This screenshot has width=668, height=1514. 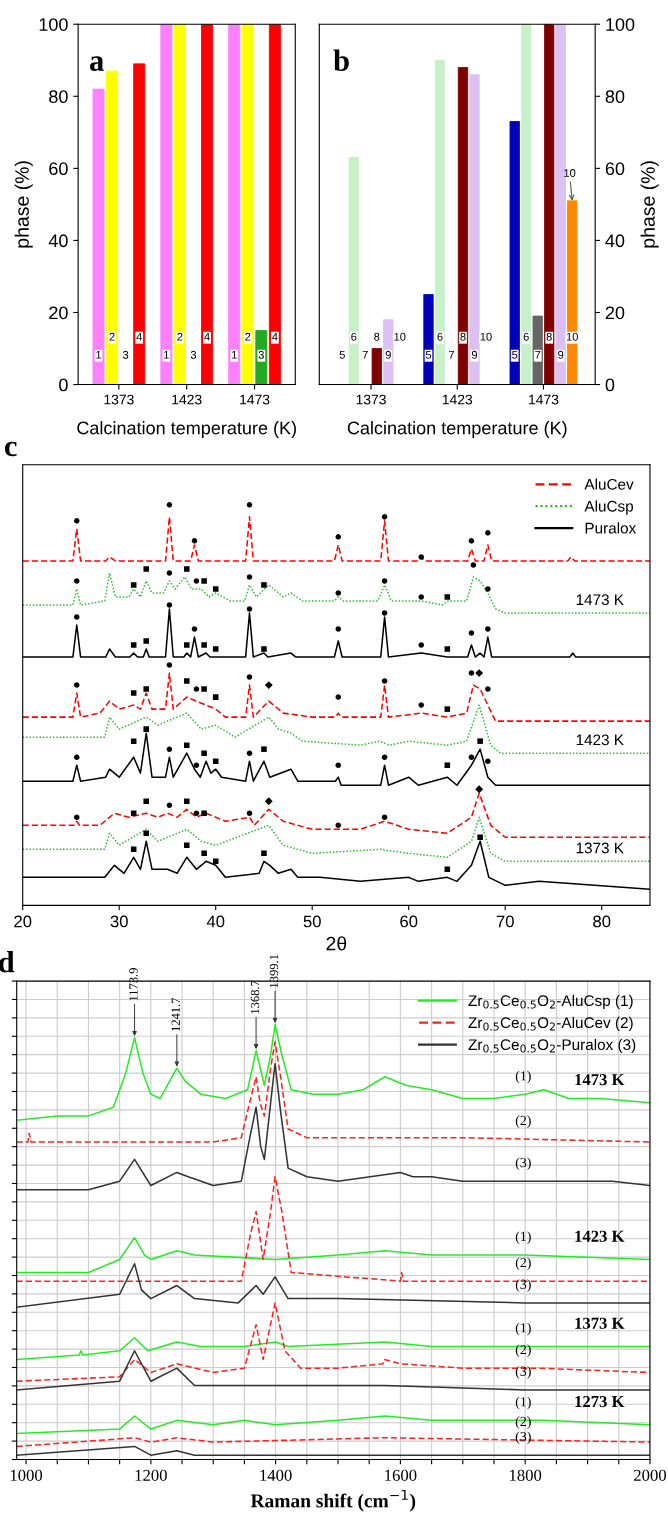 What do you see at coordinates (650, 1475) in the screenshot?
I see `x-tick-label: 2000` at bounding box center [650, 1475].